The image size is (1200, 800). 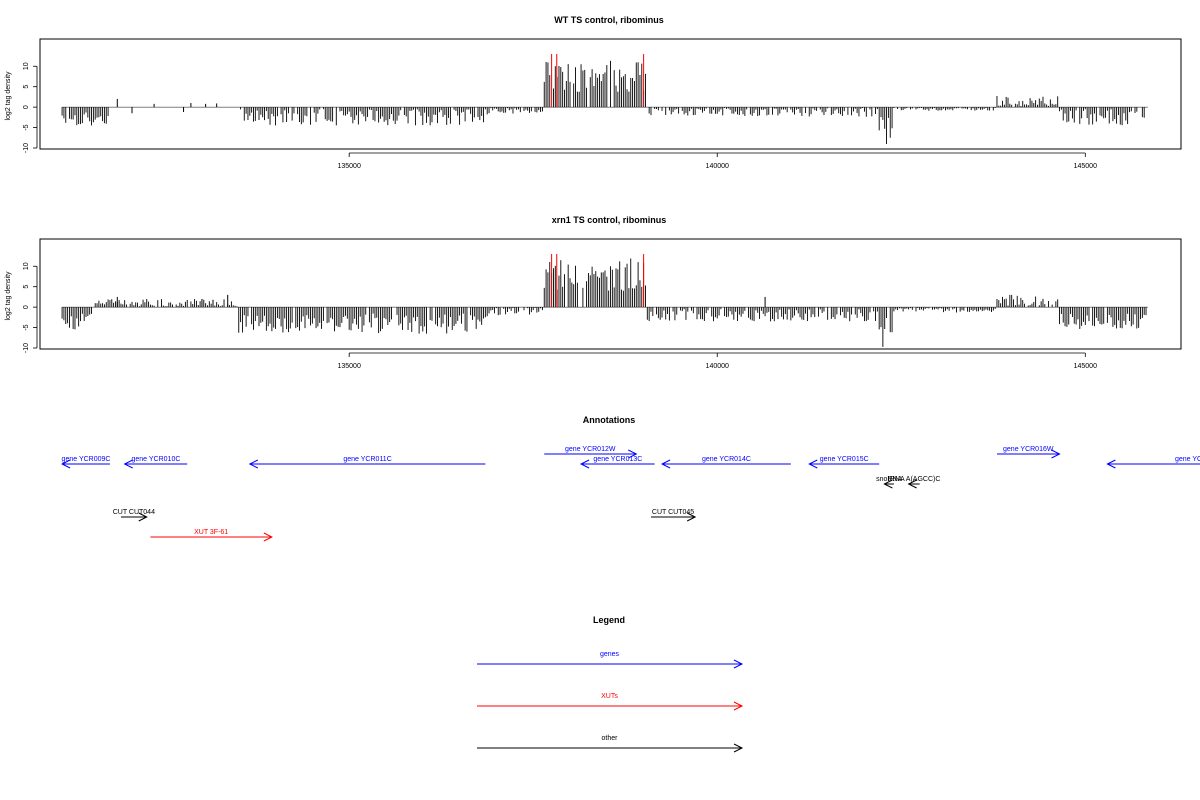 I want to click on annotation-feature: XUT 3F-61, so click(x=211, y=535).